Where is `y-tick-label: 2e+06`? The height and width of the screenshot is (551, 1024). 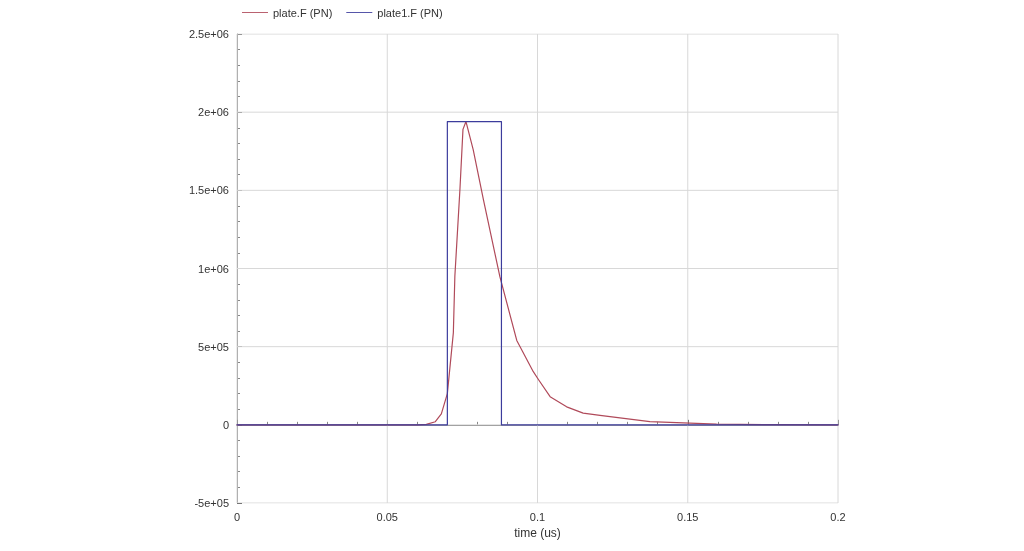 y-tick-label: 2e+06 is located at coordinates (213, 112).